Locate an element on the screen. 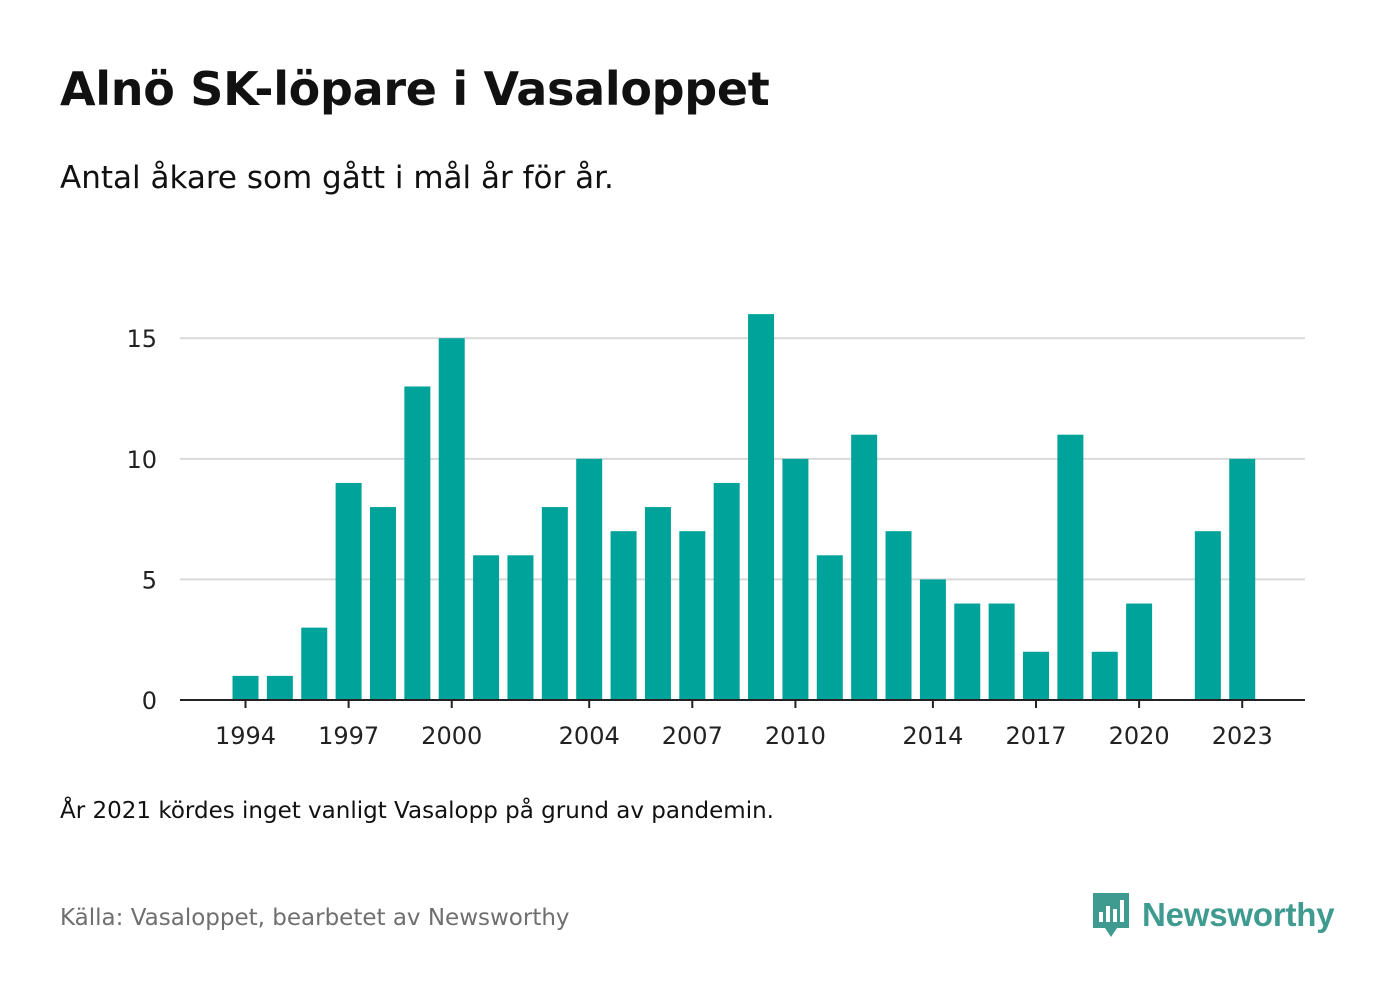 This screenshot has width=1400, height=1000. x-tick-label: 2007 is located at coordinates (692, 736).